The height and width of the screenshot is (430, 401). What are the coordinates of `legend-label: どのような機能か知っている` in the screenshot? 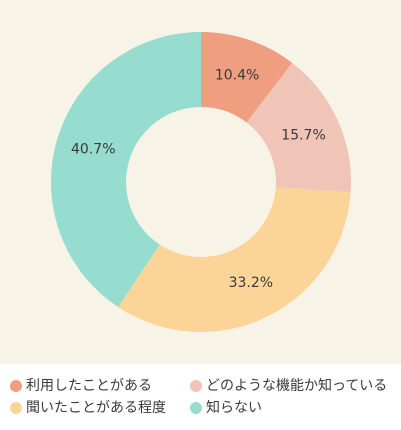 It's located at (296, 385).